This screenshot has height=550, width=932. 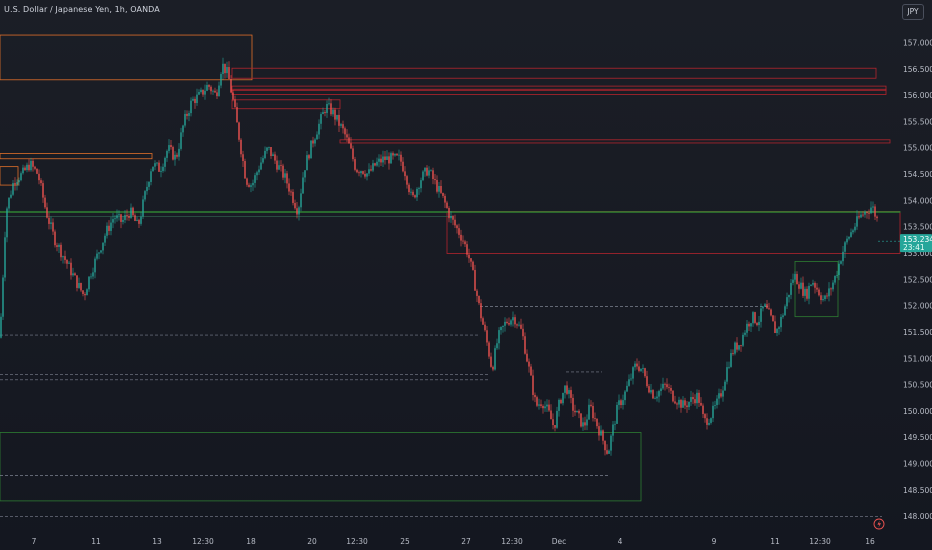 What do you see at coordinates (914, 247) in the screenshot?
I see `last-price-countdown: 23:41` at bounding box center [914, 247].